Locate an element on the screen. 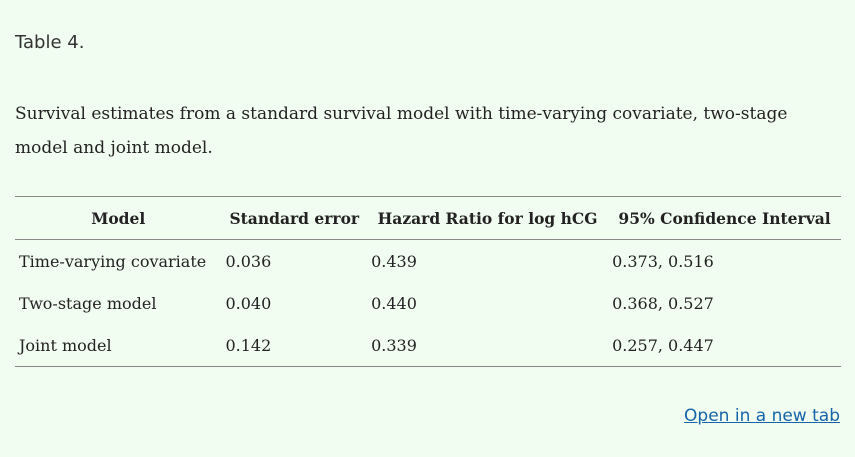 The width and height of the screenshot is (855, 457). table-cell: 0.439 is located at coordinates (394, 261).